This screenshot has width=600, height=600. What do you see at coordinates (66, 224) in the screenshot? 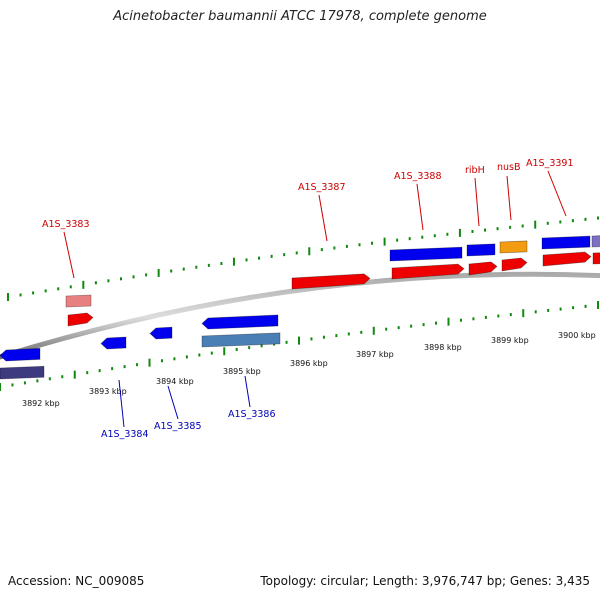
I see `gene-label: A1S_3383` at bounding box center [66, 224].